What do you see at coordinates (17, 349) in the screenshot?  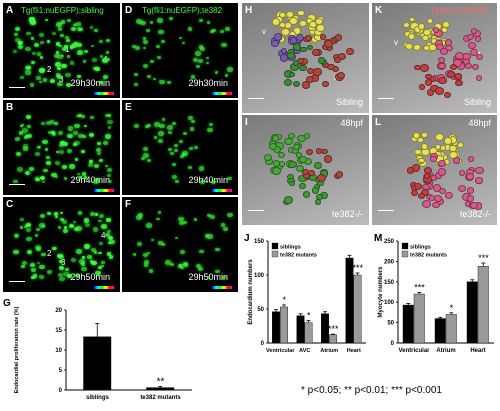 I see `y-axis-label: Endocardial proliferation rate (%)` at bounding box center [17, 349].